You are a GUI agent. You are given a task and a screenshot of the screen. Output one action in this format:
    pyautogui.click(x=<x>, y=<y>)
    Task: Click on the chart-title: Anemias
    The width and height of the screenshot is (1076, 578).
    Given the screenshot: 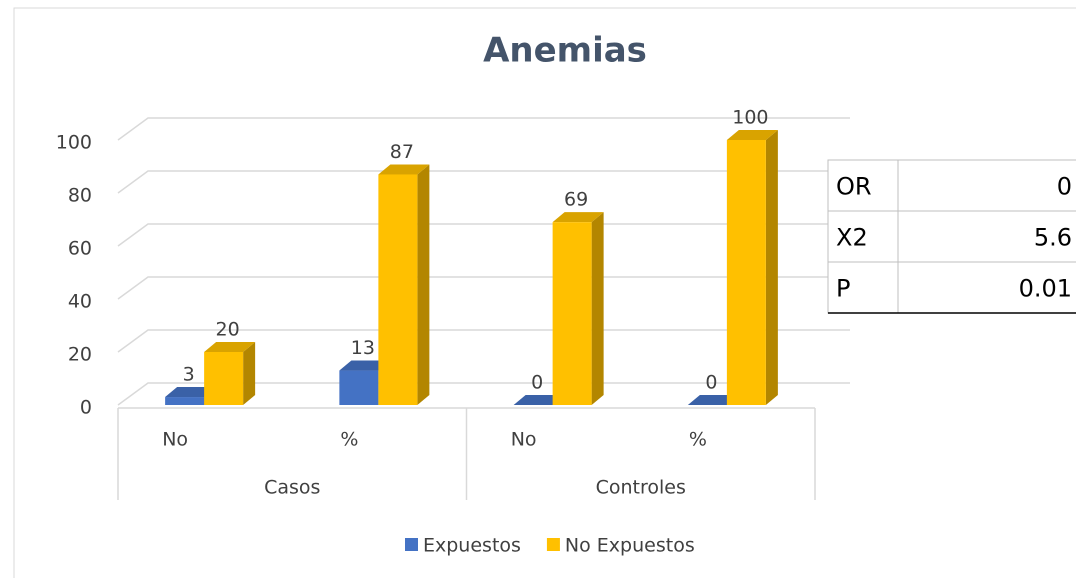 What is the action you would take?
    pyautogui.click(x=565, y=51)
    